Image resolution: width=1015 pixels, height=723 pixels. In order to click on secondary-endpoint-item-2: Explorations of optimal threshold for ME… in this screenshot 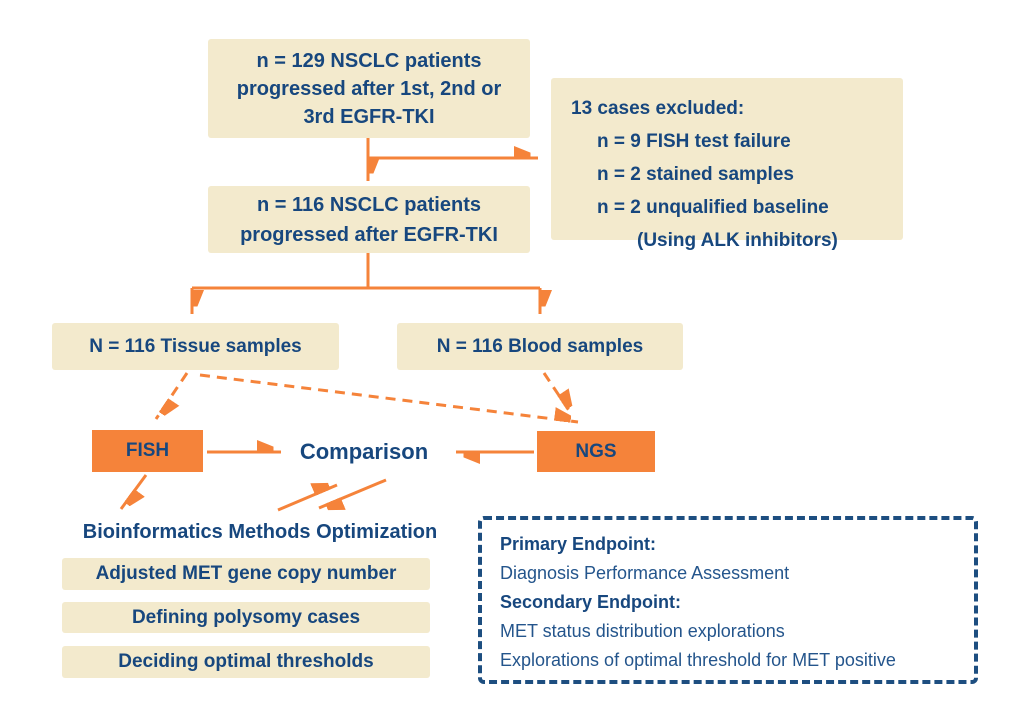, I will do `click(698, 660)`.